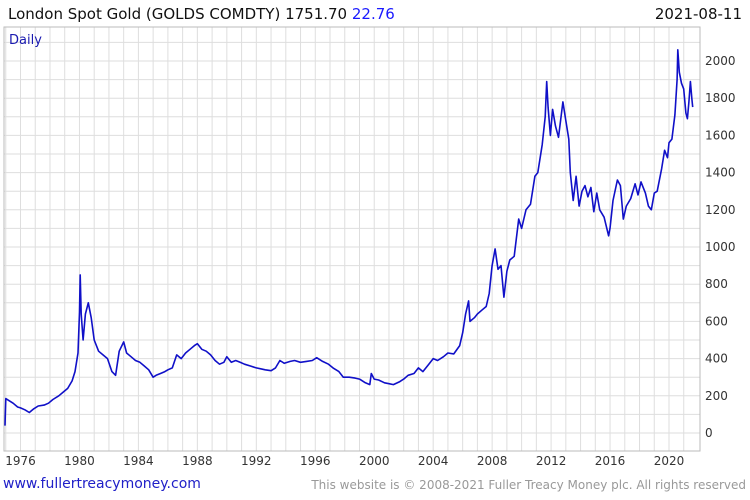 This screenshot has height=500, width=750. Describe the element at coordinates (315, 461) in the screenshot. I see `x-tick-label: 1996` at that location.